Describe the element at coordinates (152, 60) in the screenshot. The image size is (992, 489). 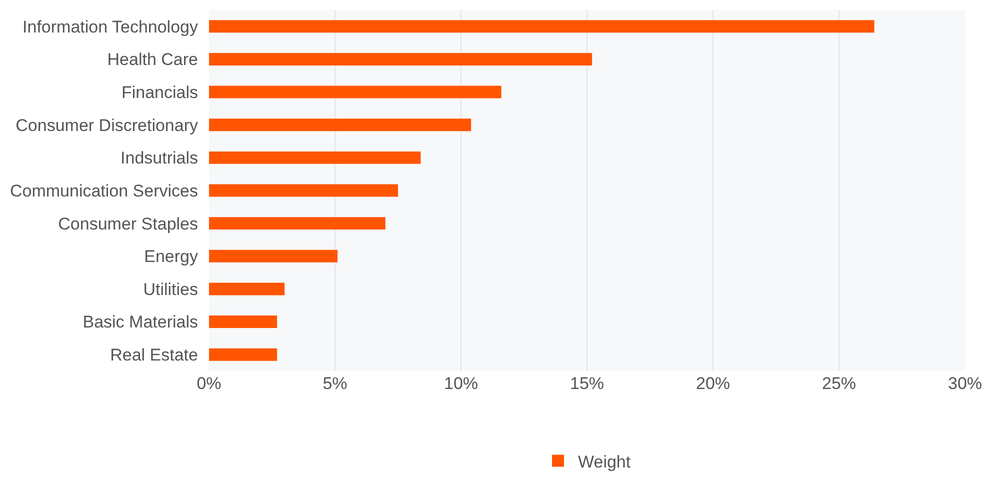
I see `y-tick-label: Health Care` at that location.